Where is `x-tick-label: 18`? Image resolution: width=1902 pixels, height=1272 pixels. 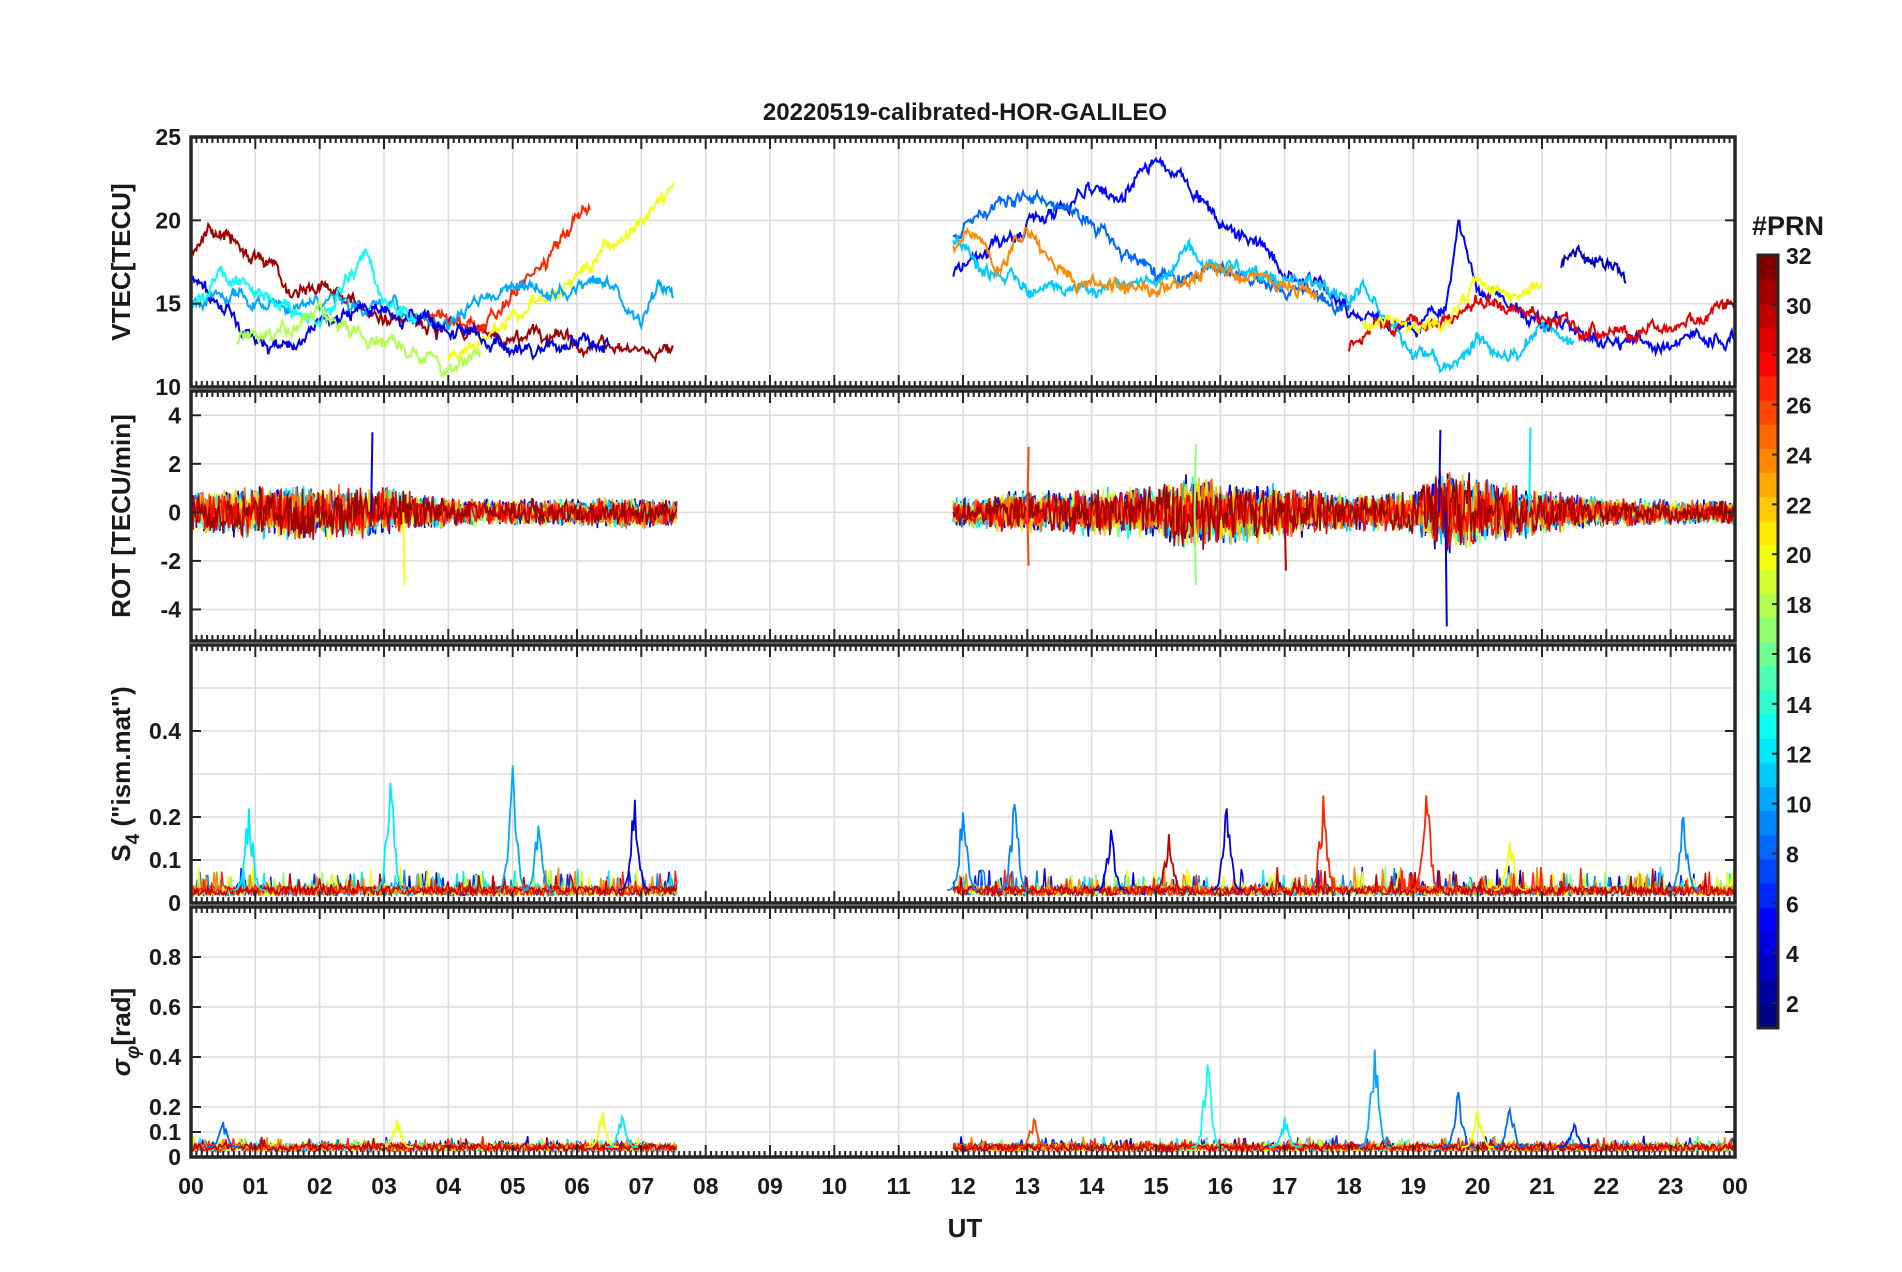 x-tick-label: 18 is located at coordinates (1349, 1186).